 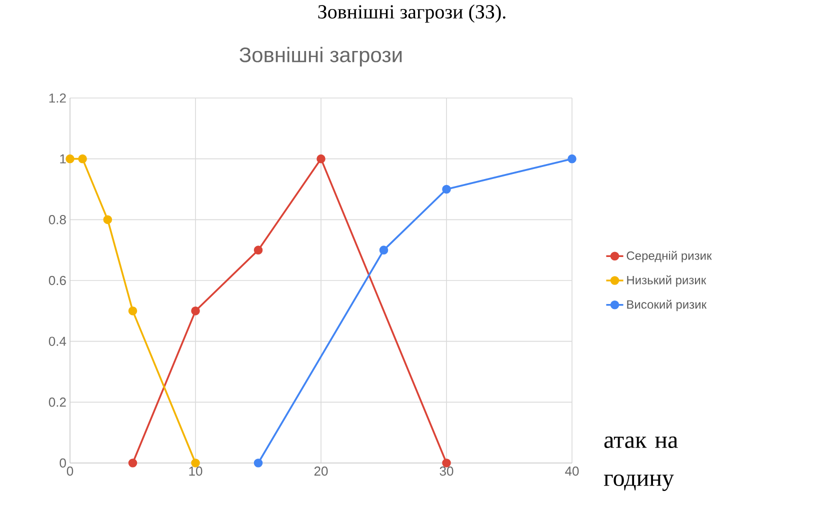 What do you see at coordinates (57, 341) in the screenshot?
I see `y-tick-label: 0.4` at bounding box center [57, 341].